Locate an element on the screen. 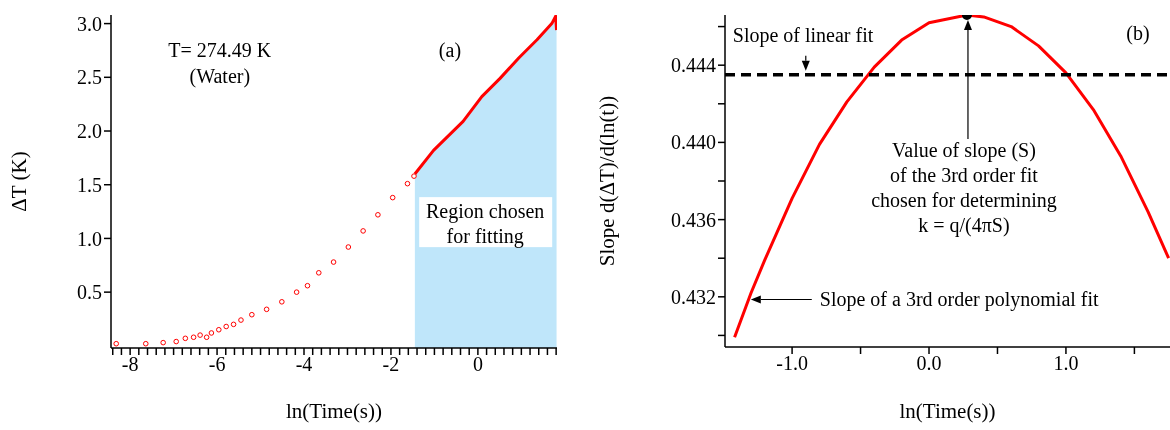 The image size is (1170, 430). y-axis-title: Slope d(ΔT)/d(ln(t)) is located at coordinates (607, 181).